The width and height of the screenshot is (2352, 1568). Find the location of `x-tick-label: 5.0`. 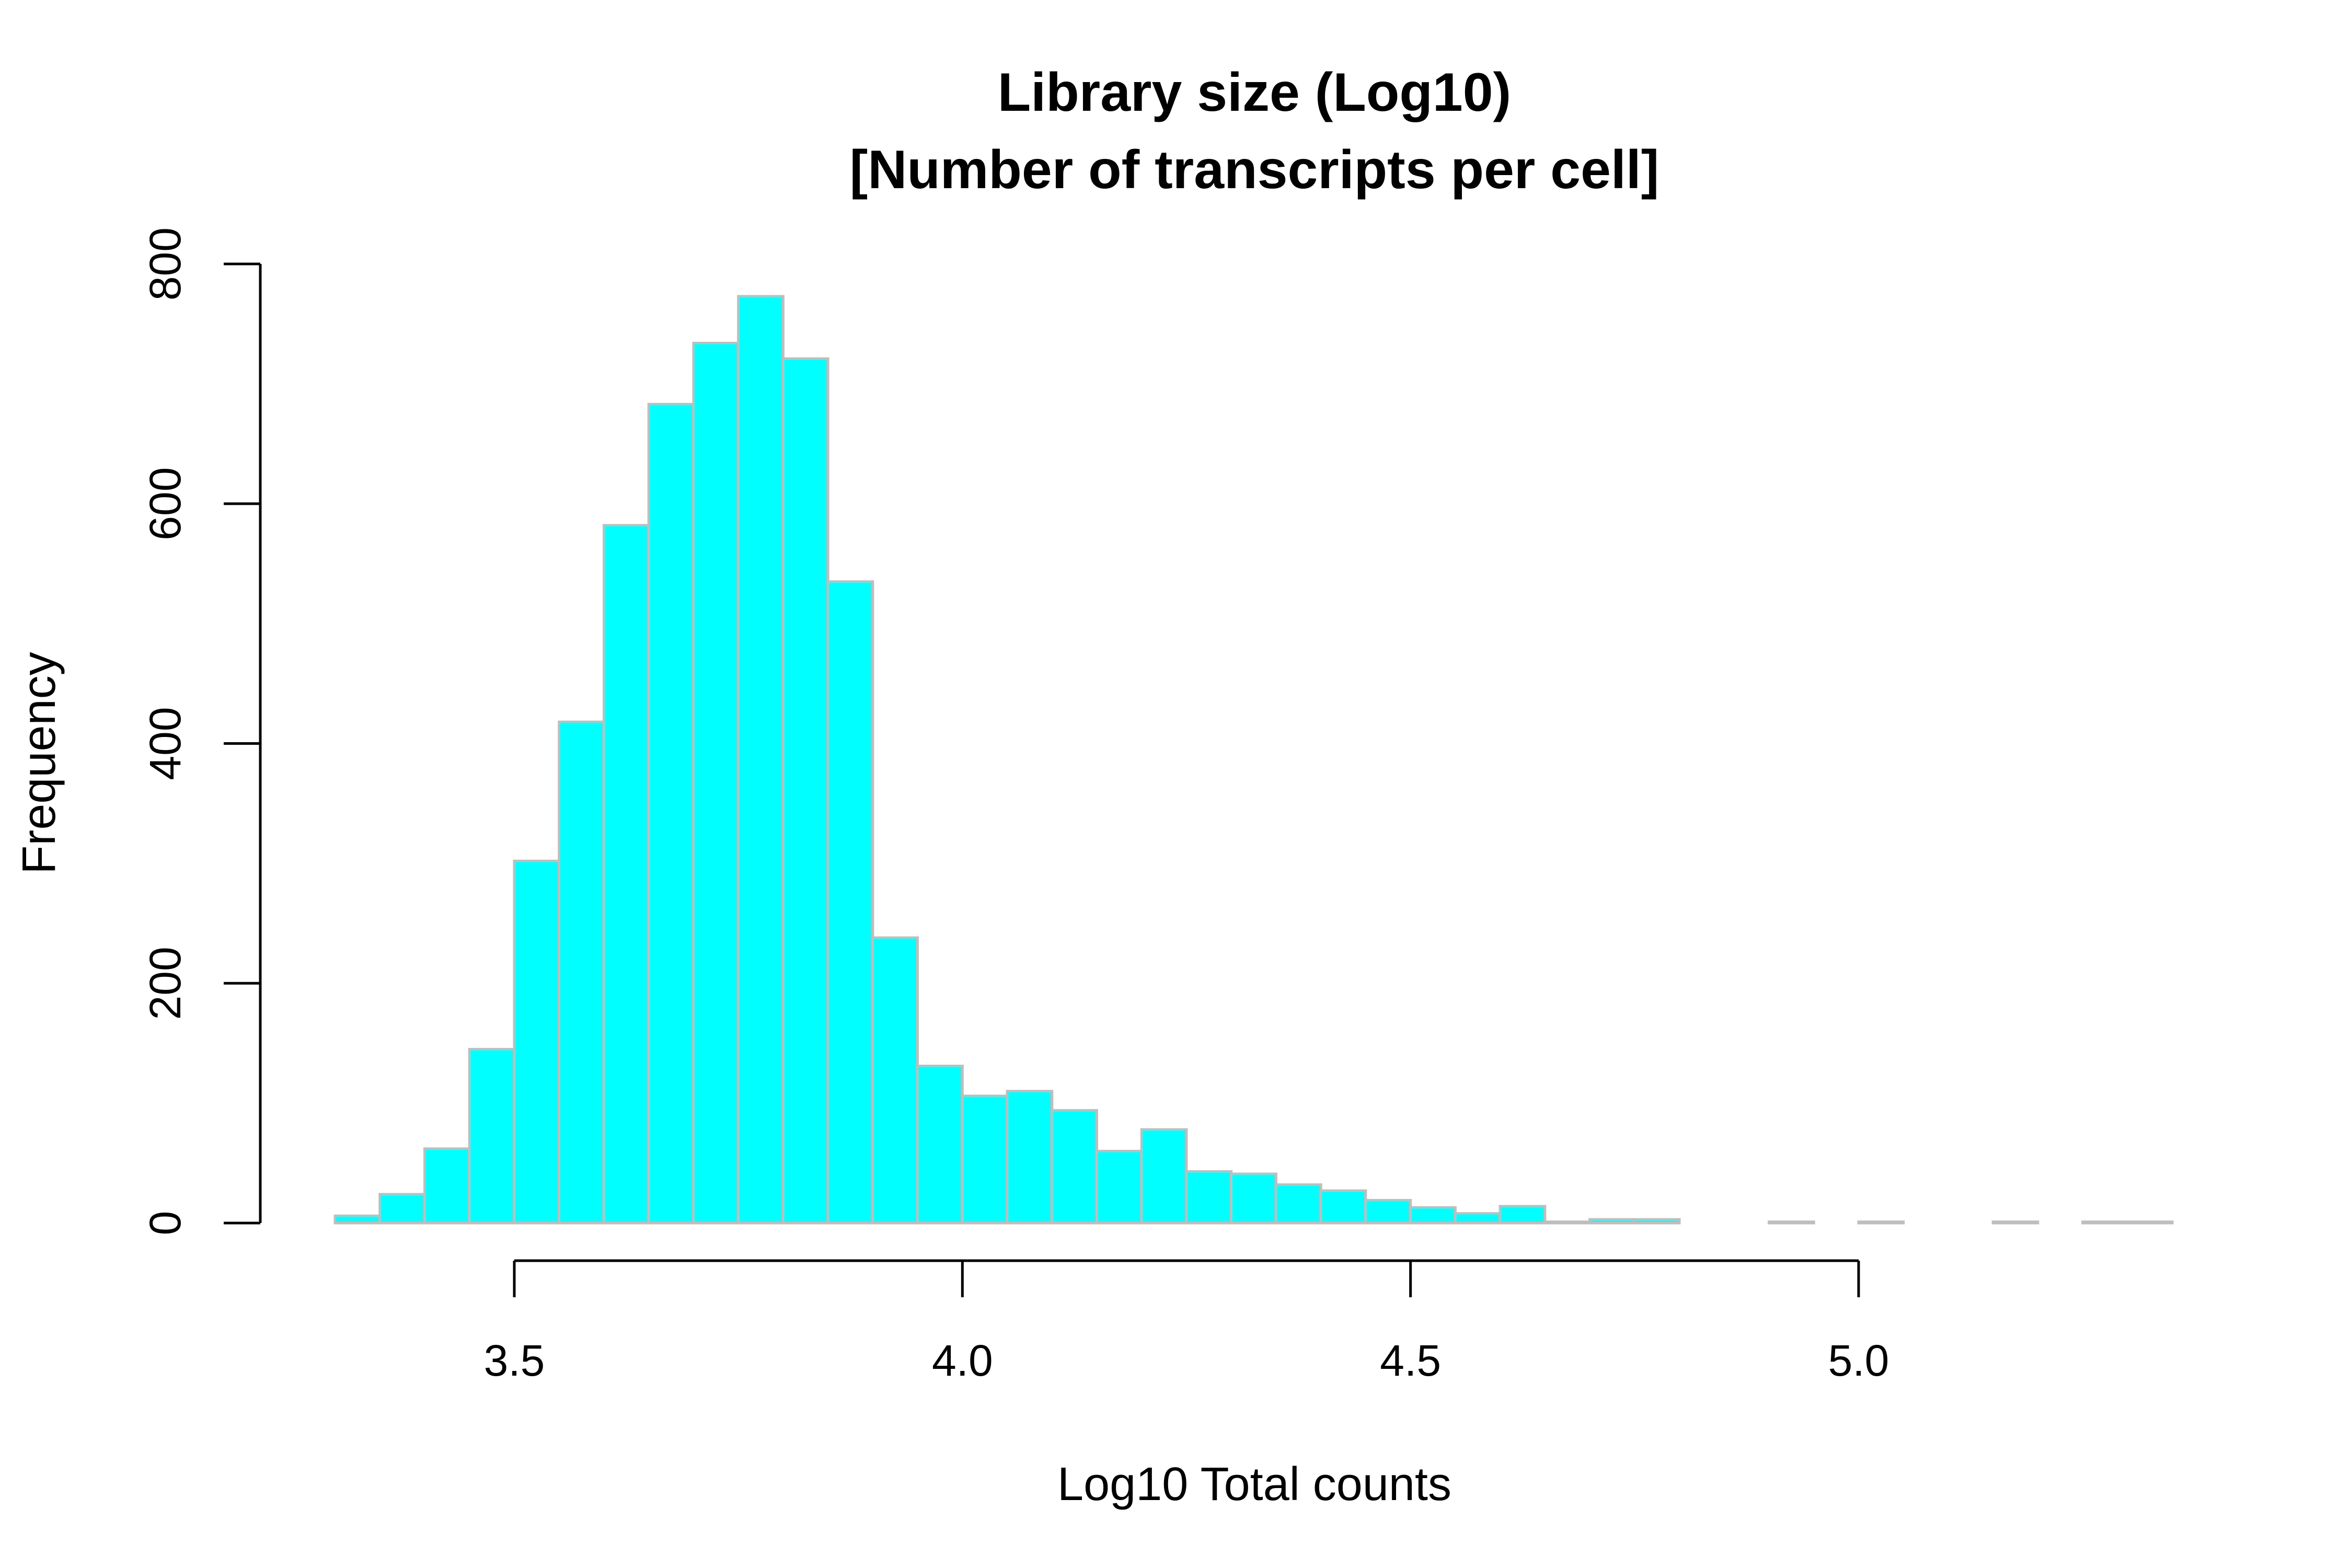

x-tick-label: 5.0 is located at coordinates (1858, 1360).